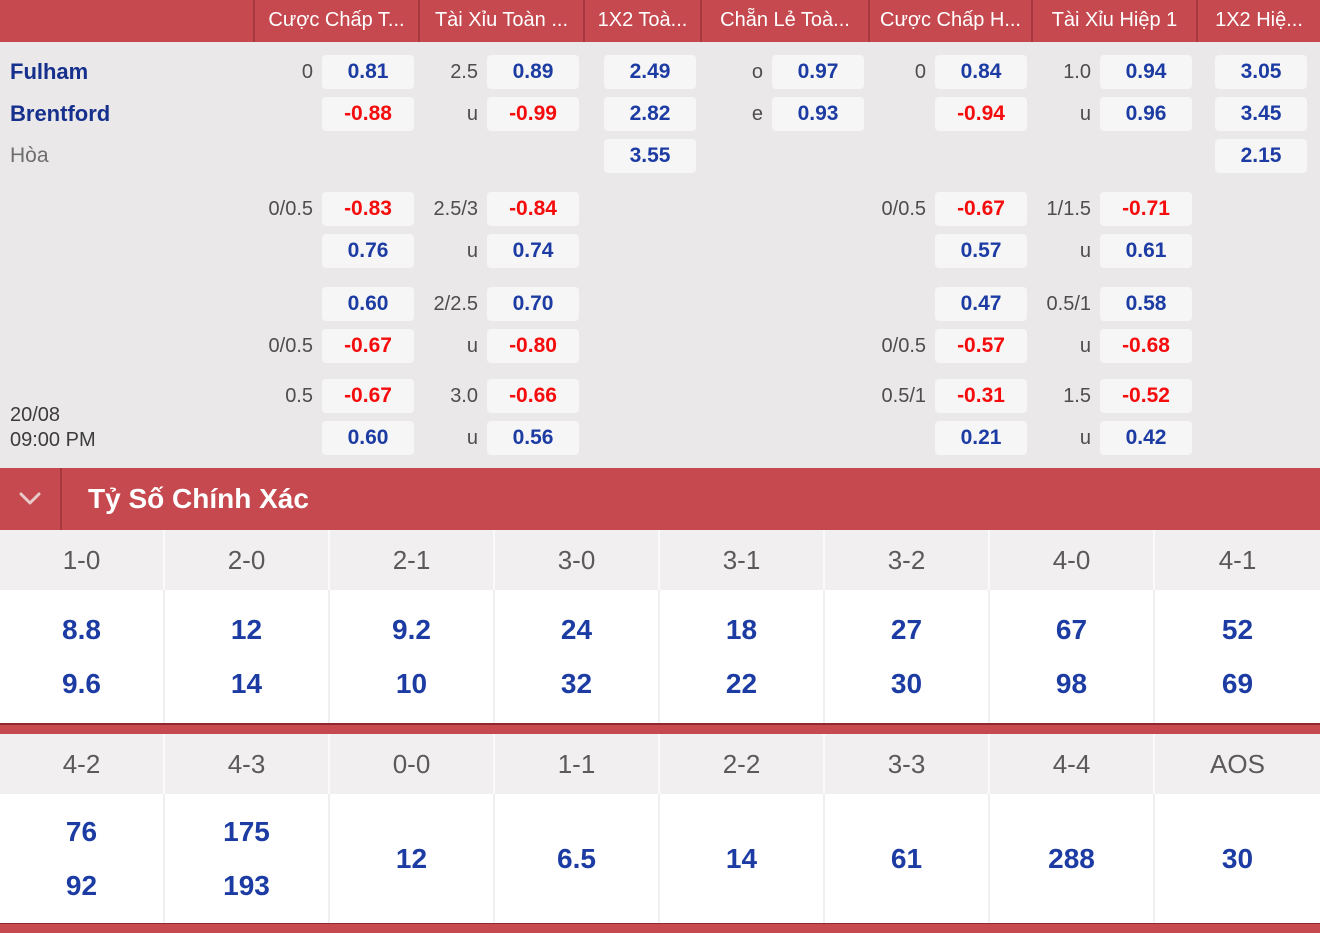  I want to click on market-cell-handicap-h1: -0.94, so click(949, 114).